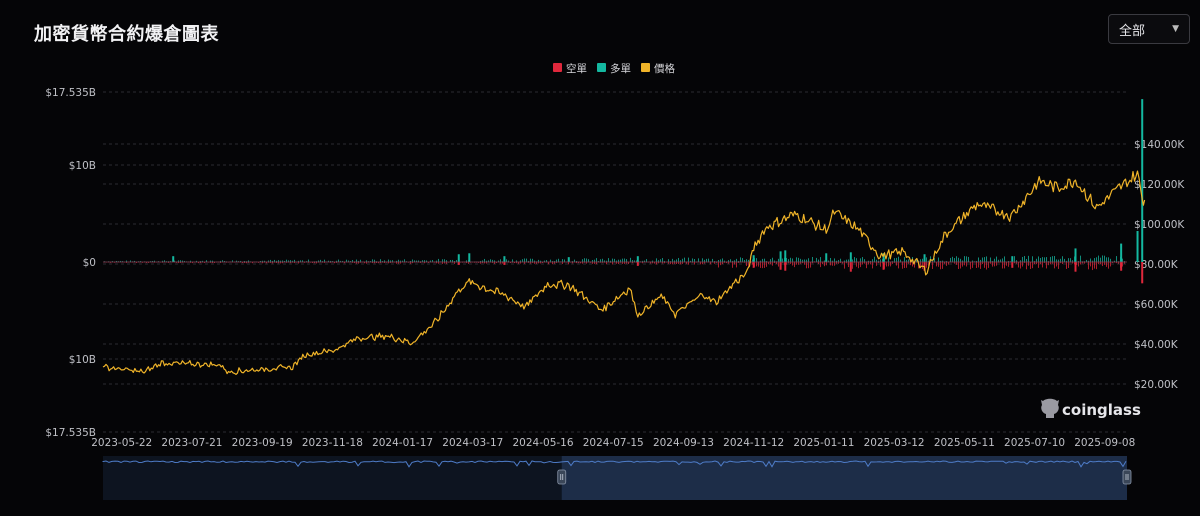 This screenshot has width=1200, height=516. I want to click on chart-legend: 空單 多單 價格, so click(614, 68).